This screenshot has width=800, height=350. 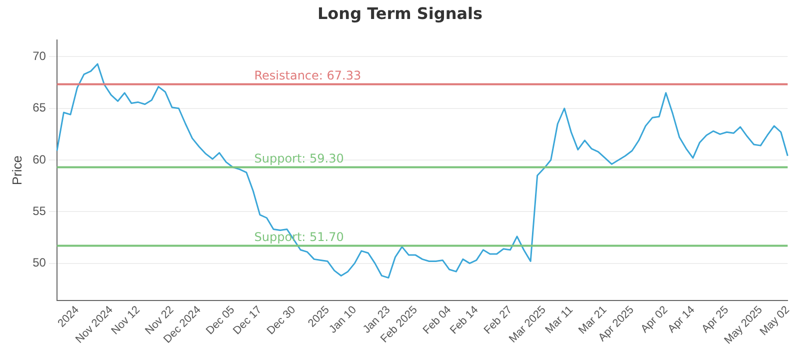 What do you see at coordinates (39, 159) in the screenshot?
I see `y-tick-label: 60` at bounding box center [39, 159].